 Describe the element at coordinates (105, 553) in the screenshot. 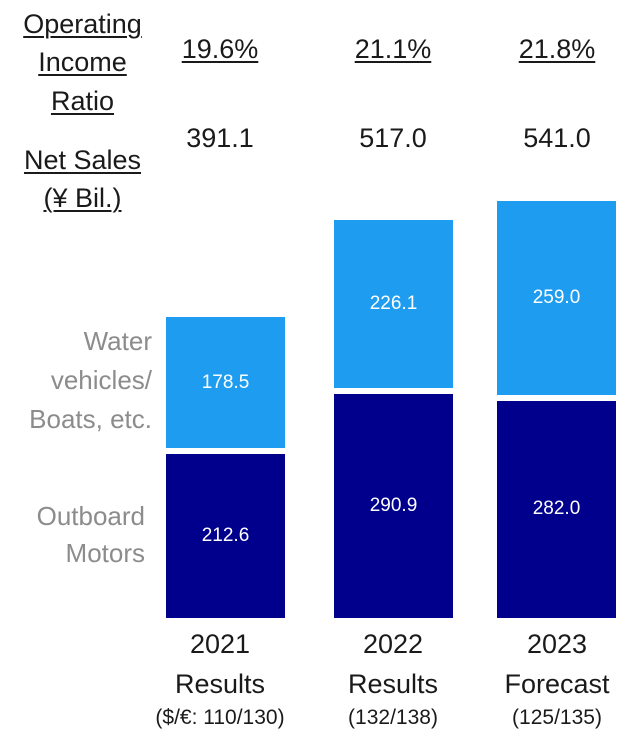

I see `legend-outboard-motors-line2: Motors` at that location.